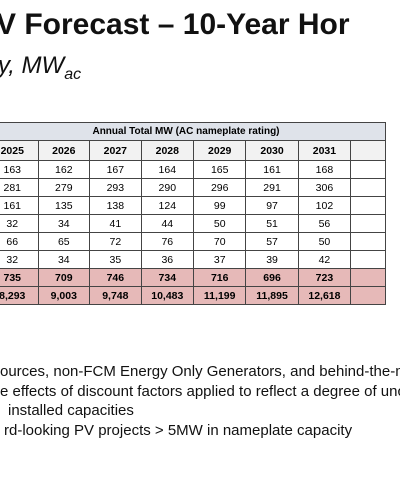  I want to click on year-header: 2029, so click(220, 150).